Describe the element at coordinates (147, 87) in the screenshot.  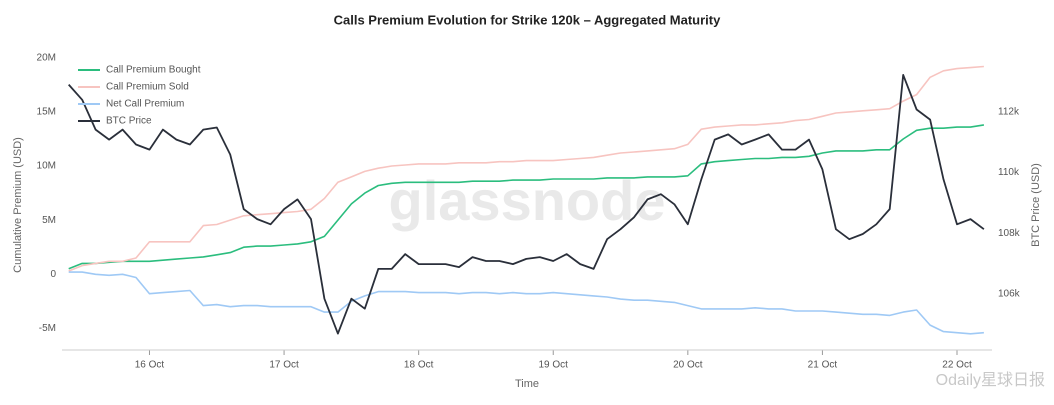
I see `legend-label: Call Premium Sold` at that location.